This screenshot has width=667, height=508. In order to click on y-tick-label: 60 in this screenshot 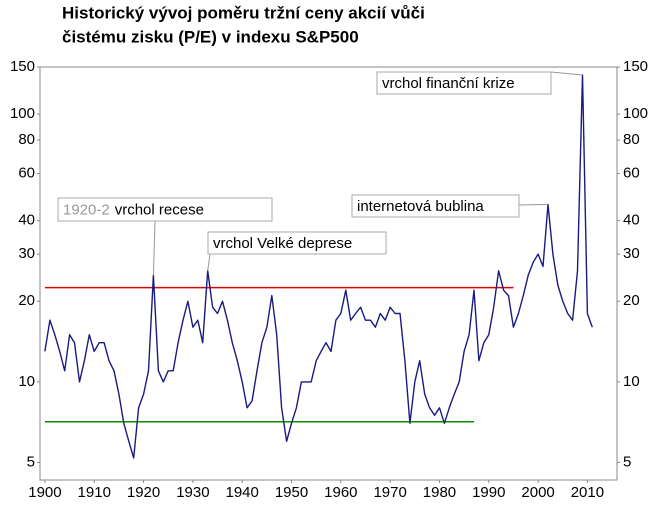, I will do `click(26, 173)`.